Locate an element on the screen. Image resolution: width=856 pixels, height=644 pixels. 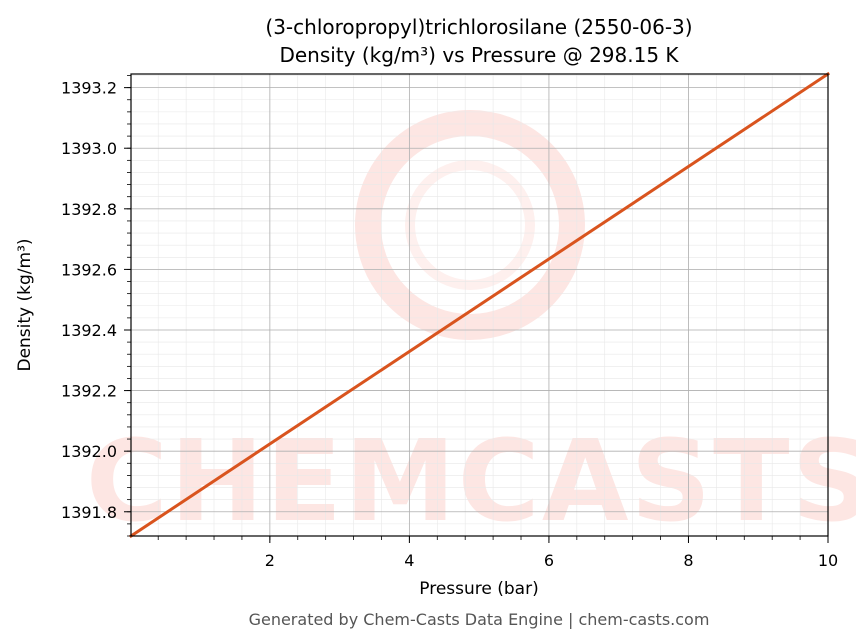
y-tick-label: 1392.2 is located at coordinates (89, 391).